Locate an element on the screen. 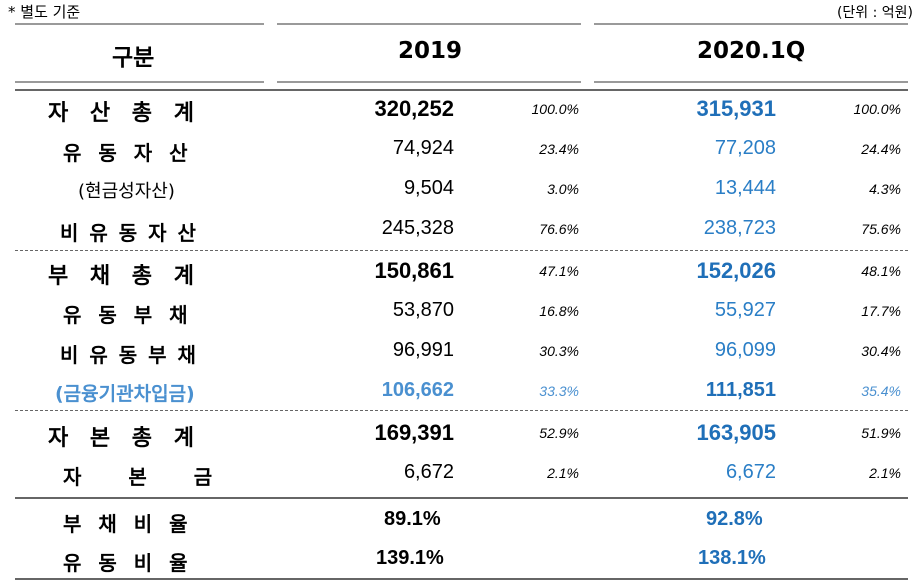  noncurrent-assets-2020: 238,723 is located at coordinates (739, 228).